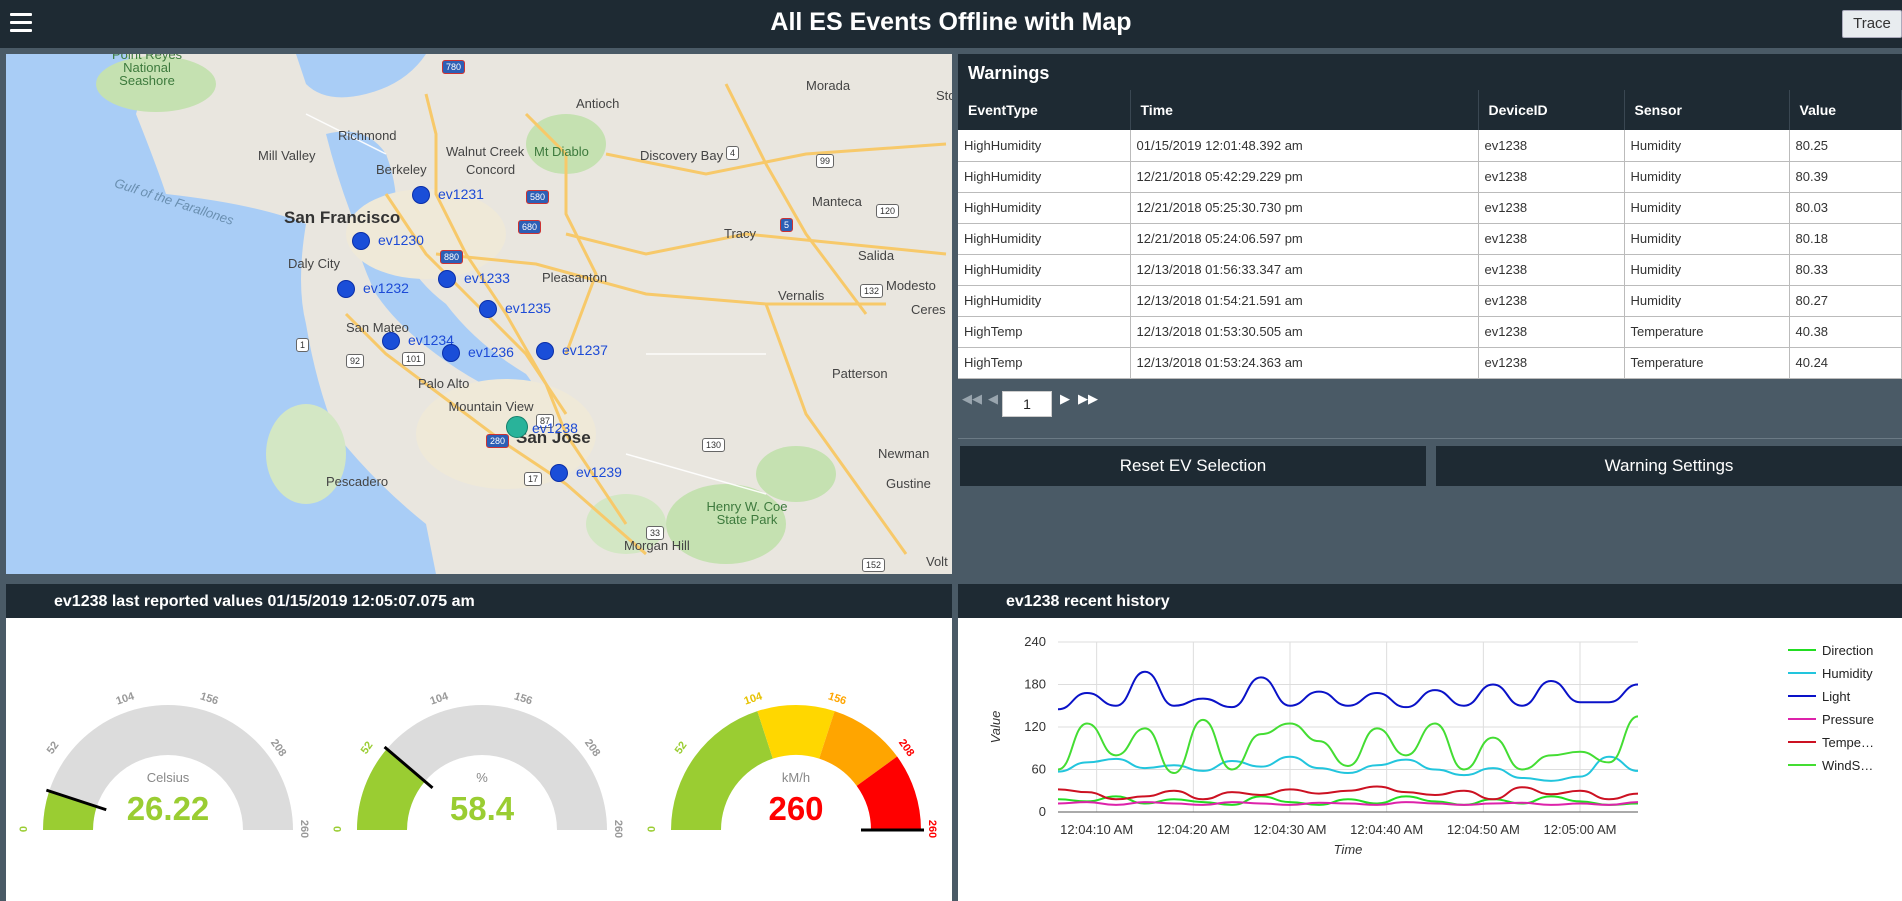 This screenshot has width=1902, height=901. What do you see at coordinates (911, 285) in the screenshot?
I see `map-place-label: Modesto` at bounding box center [911, 285].